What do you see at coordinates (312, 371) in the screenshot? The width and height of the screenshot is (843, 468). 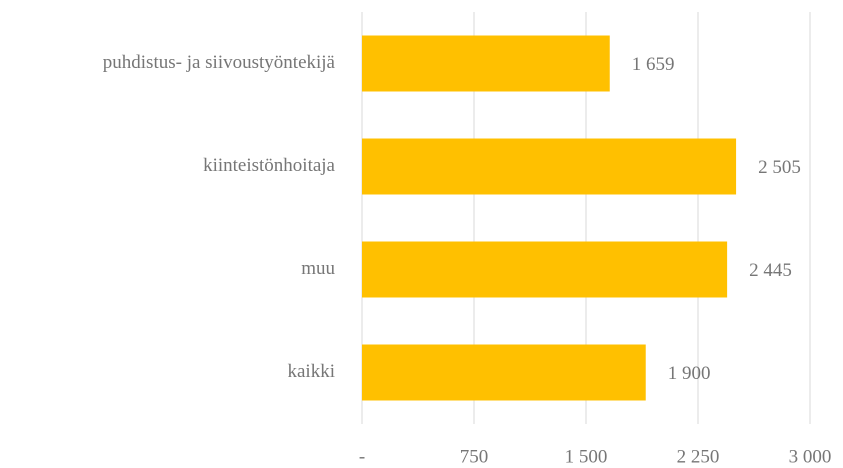 I see `y-tick-label: kaikki` at bounding box center [312, 371].